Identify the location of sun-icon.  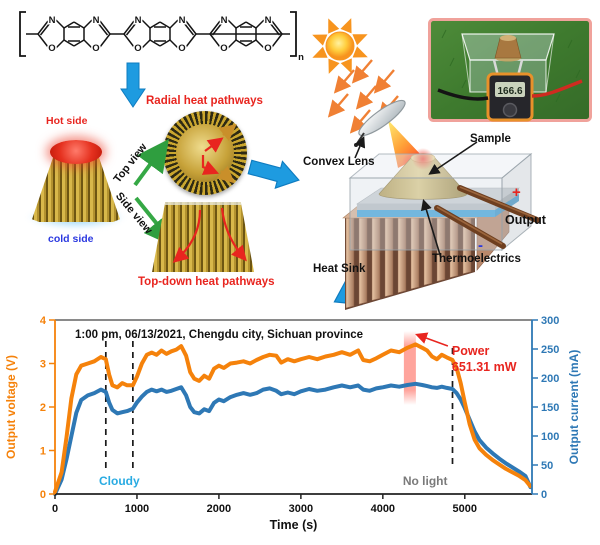
(340, 46).